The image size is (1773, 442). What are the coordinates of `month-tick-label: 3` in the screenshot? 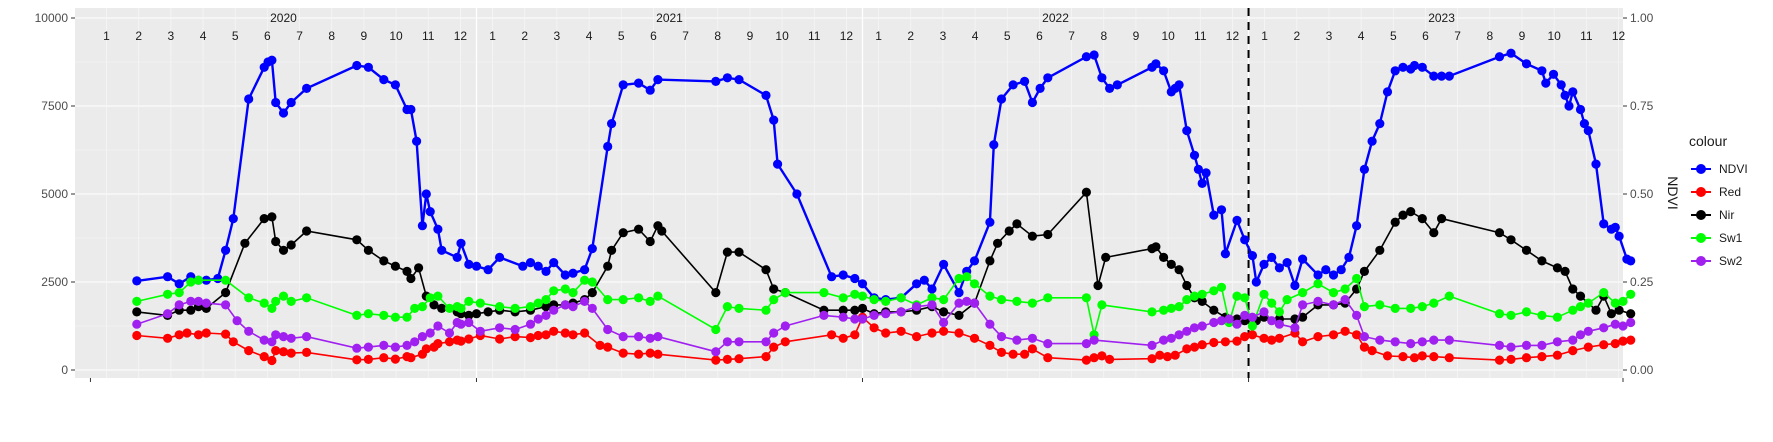 It's located at (1329, 36).